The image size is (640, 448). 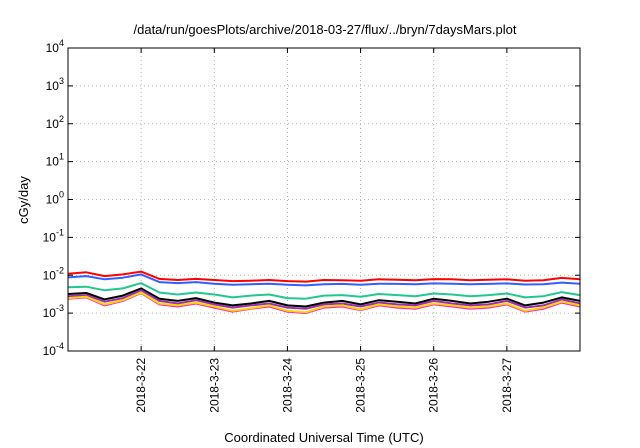 I want to click on series-group, so click(x=324, y=292).